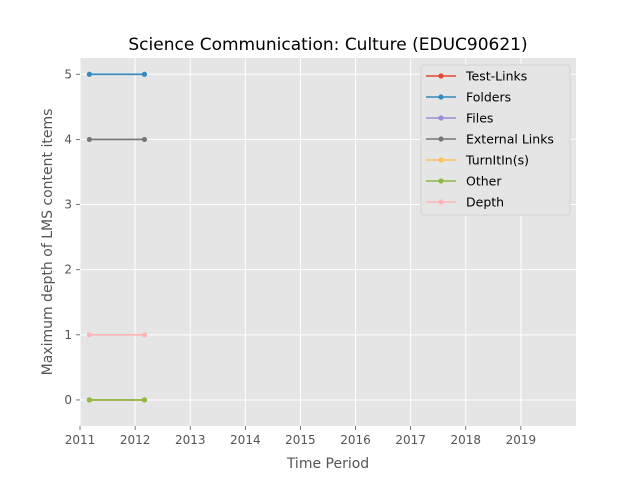  What do you see at coordinates (355, 440) in the screenshot?
I see `x-tick-label: 2016` at bounding box center [355, 440].